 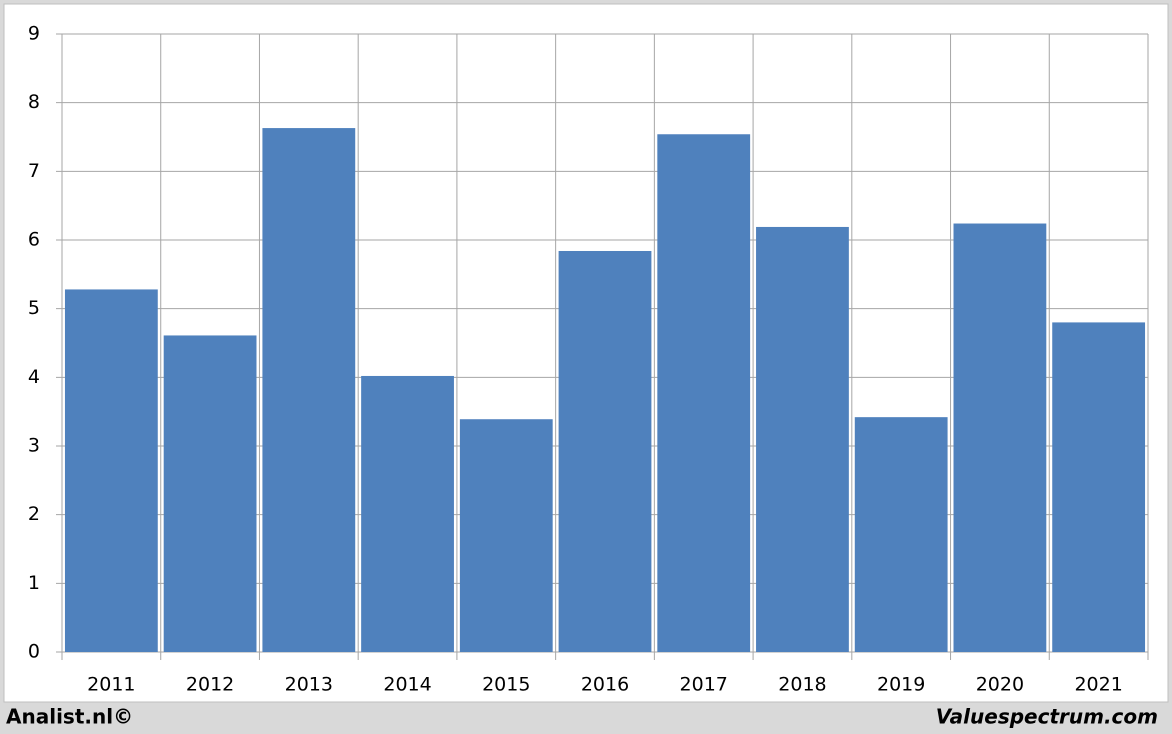 I want to click on x-tick-label: 2021, so click(x=1098, y=685).